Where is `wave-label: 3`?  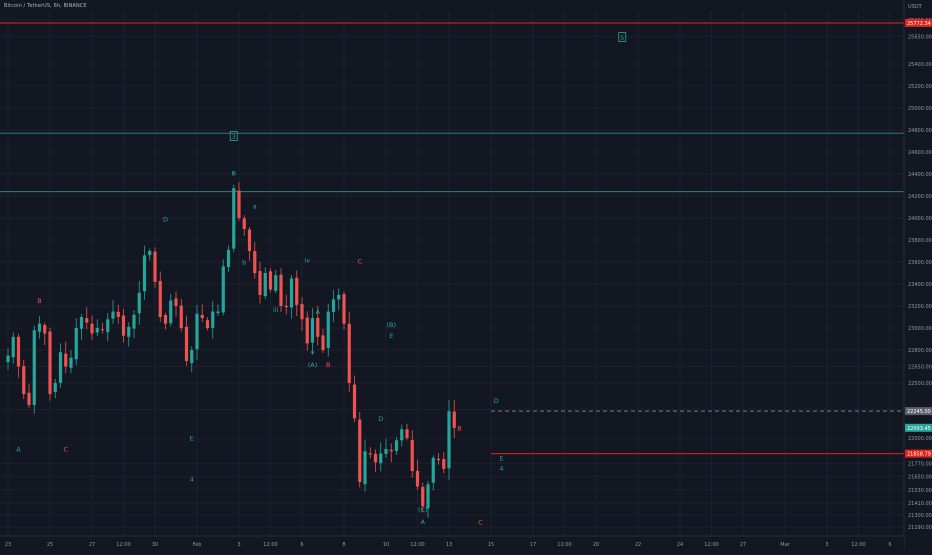
wave-label: 3 is located at coordinates (234, 137).